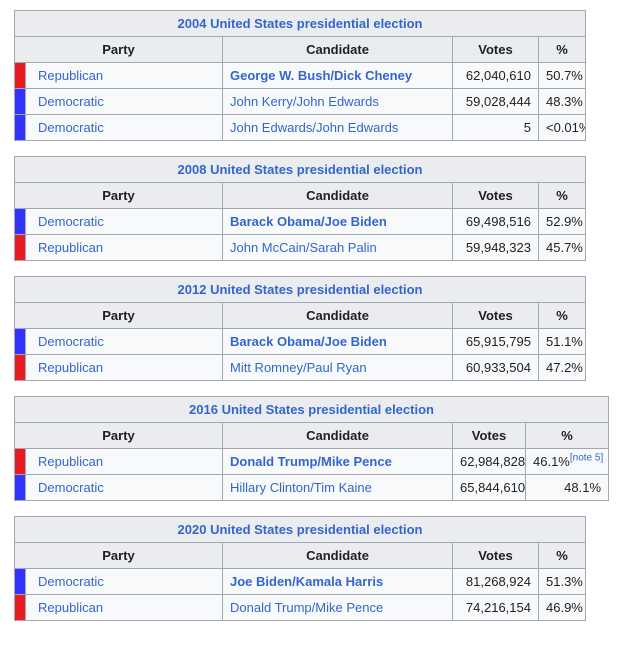 The image size is (624, 651). I want to click on note-link: [note 5], so click(586, 458).